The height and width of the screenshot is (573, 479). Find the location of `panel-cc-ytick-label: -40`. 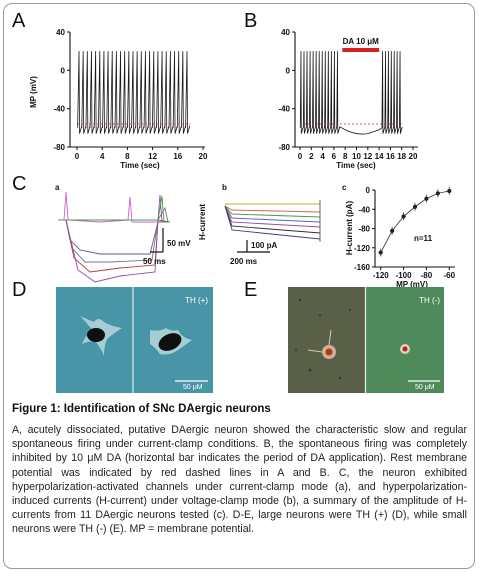

panel-cc-ytick-label: -40 is located at coordinates (364, 209).